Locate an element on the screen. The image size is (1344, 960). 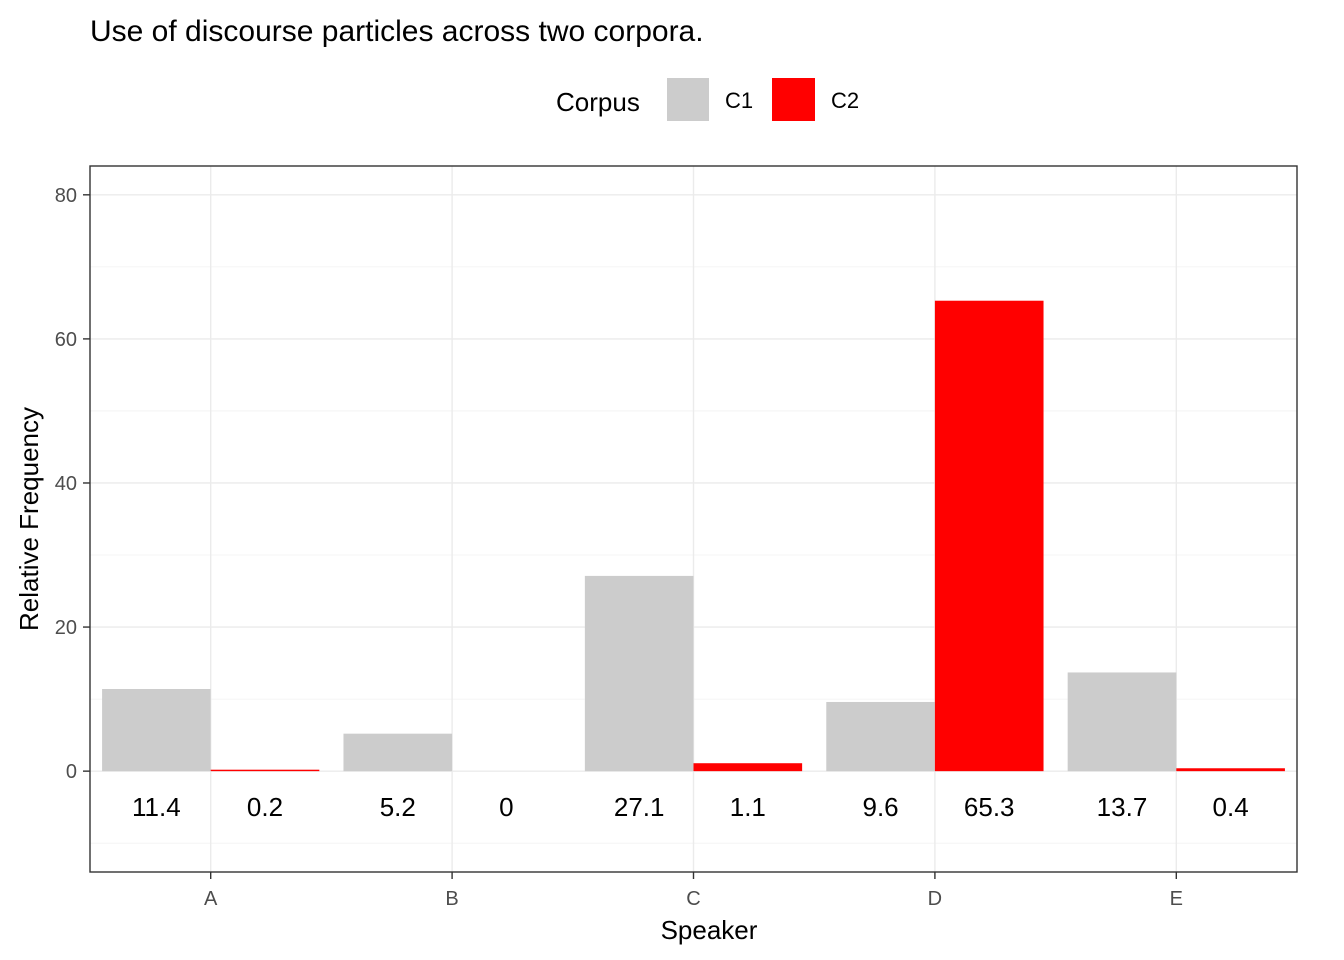
y-tick-label: 0 is located at coordinates (71, 772).